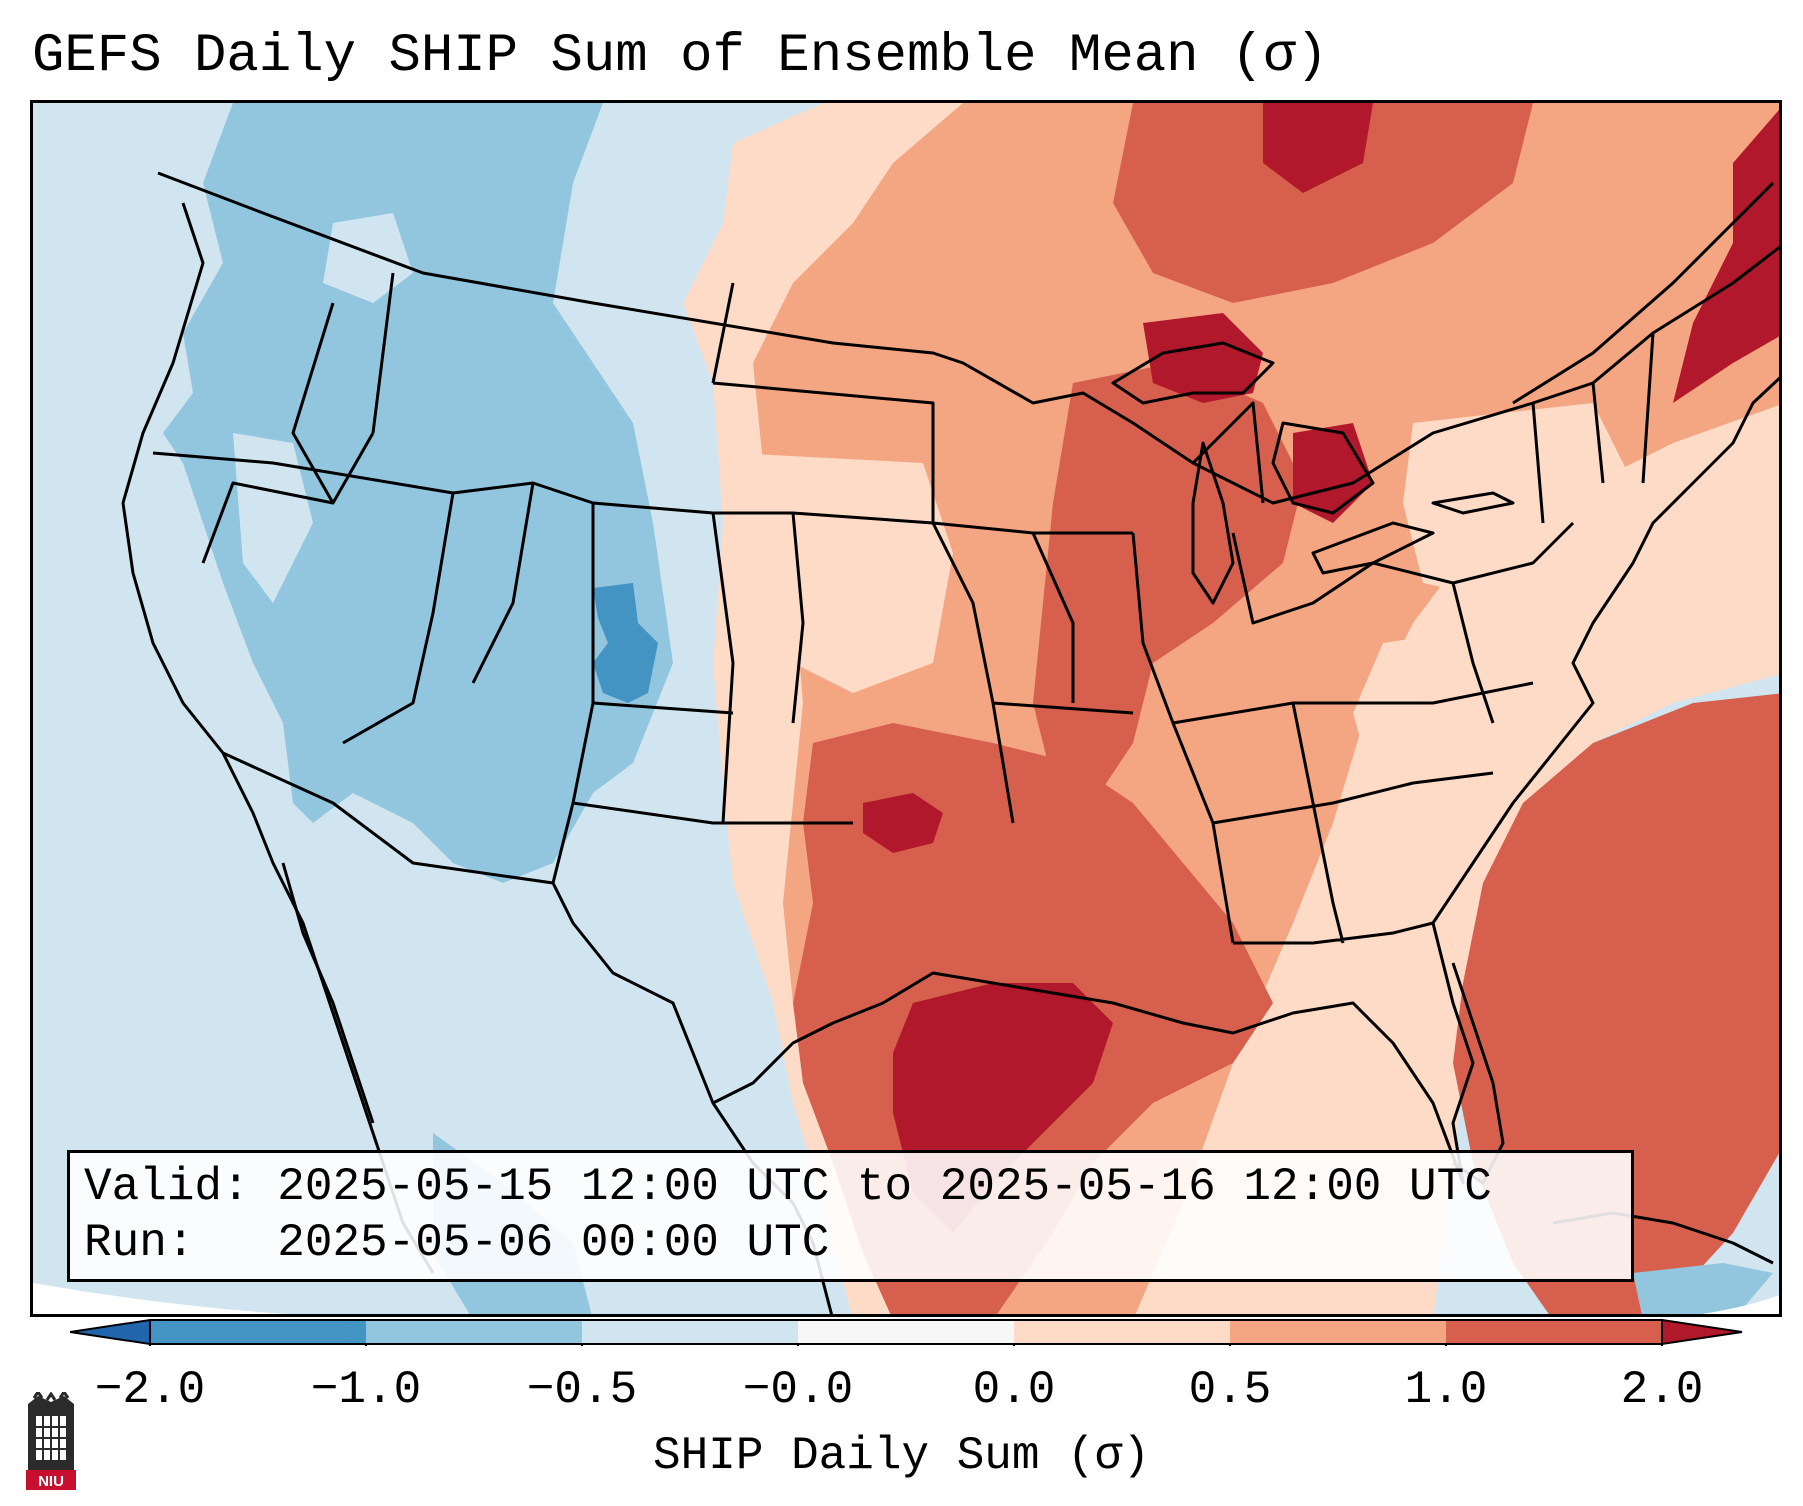  I want to click on map-title: GEFS Daily SHIP Sum of Ensemble Mean (σ), so click(680, 56).